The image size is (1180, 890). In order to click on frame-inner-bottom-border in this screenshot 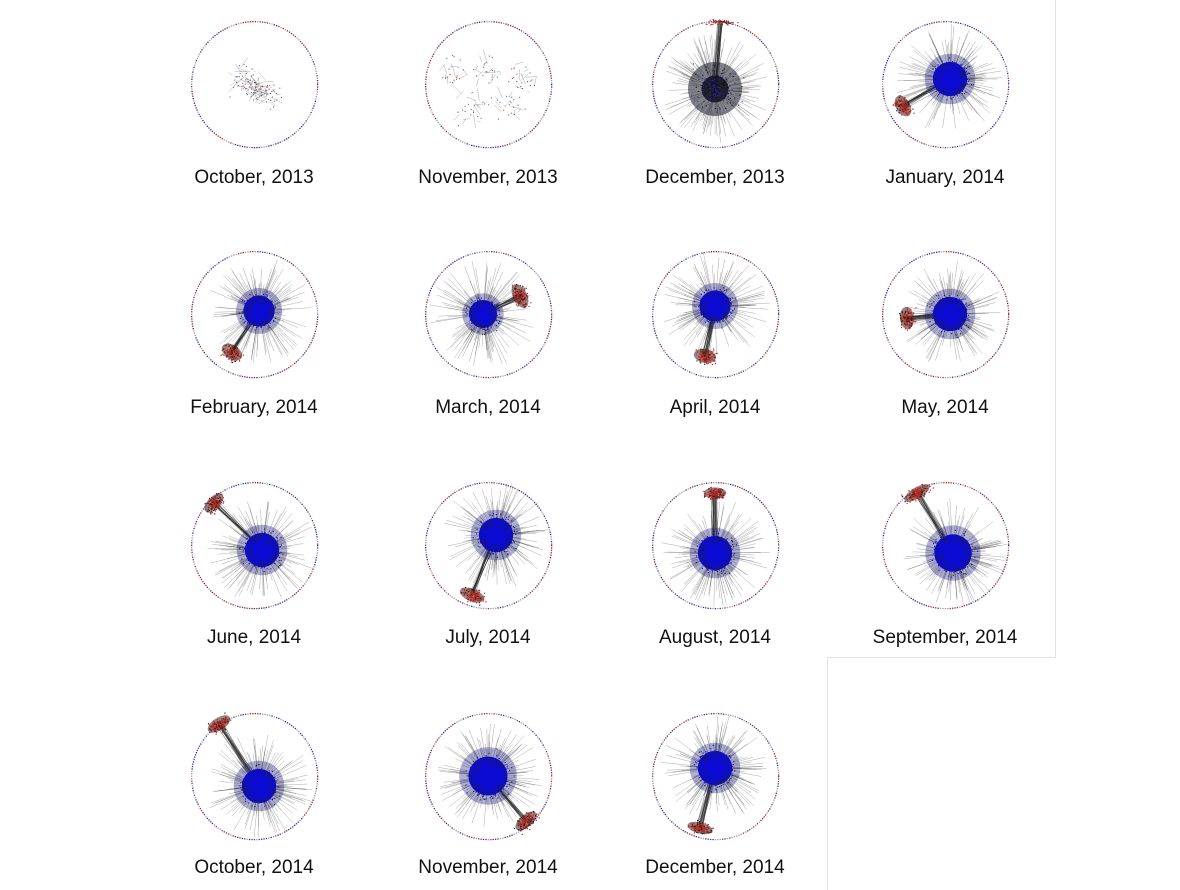, I will do `click(941, 657)`.